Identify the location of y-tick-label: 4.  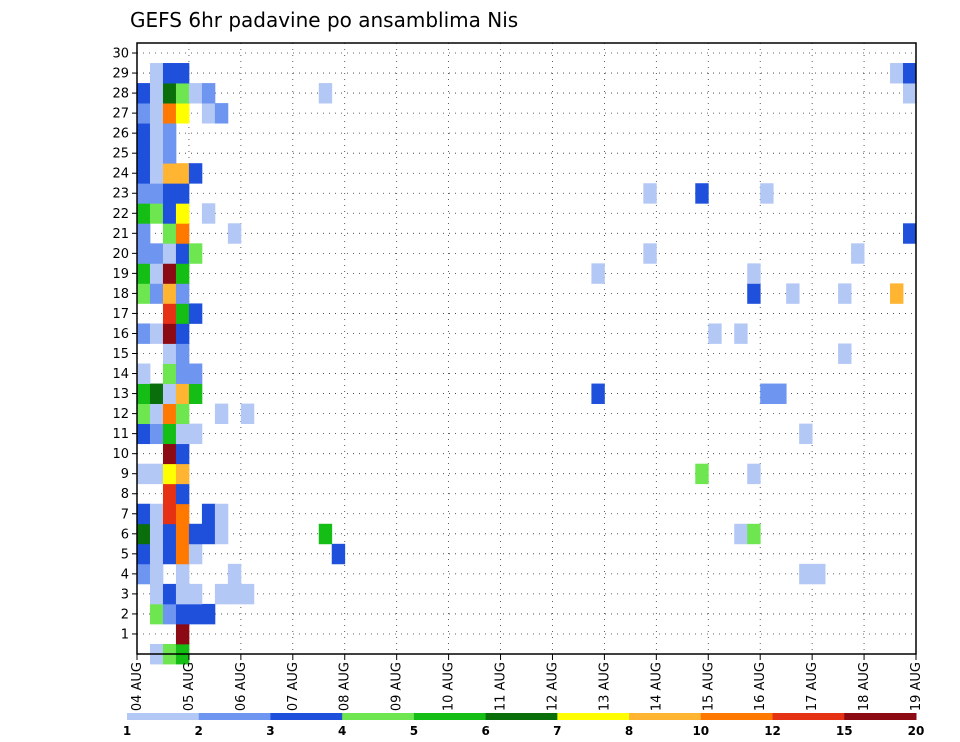
(125, 574).